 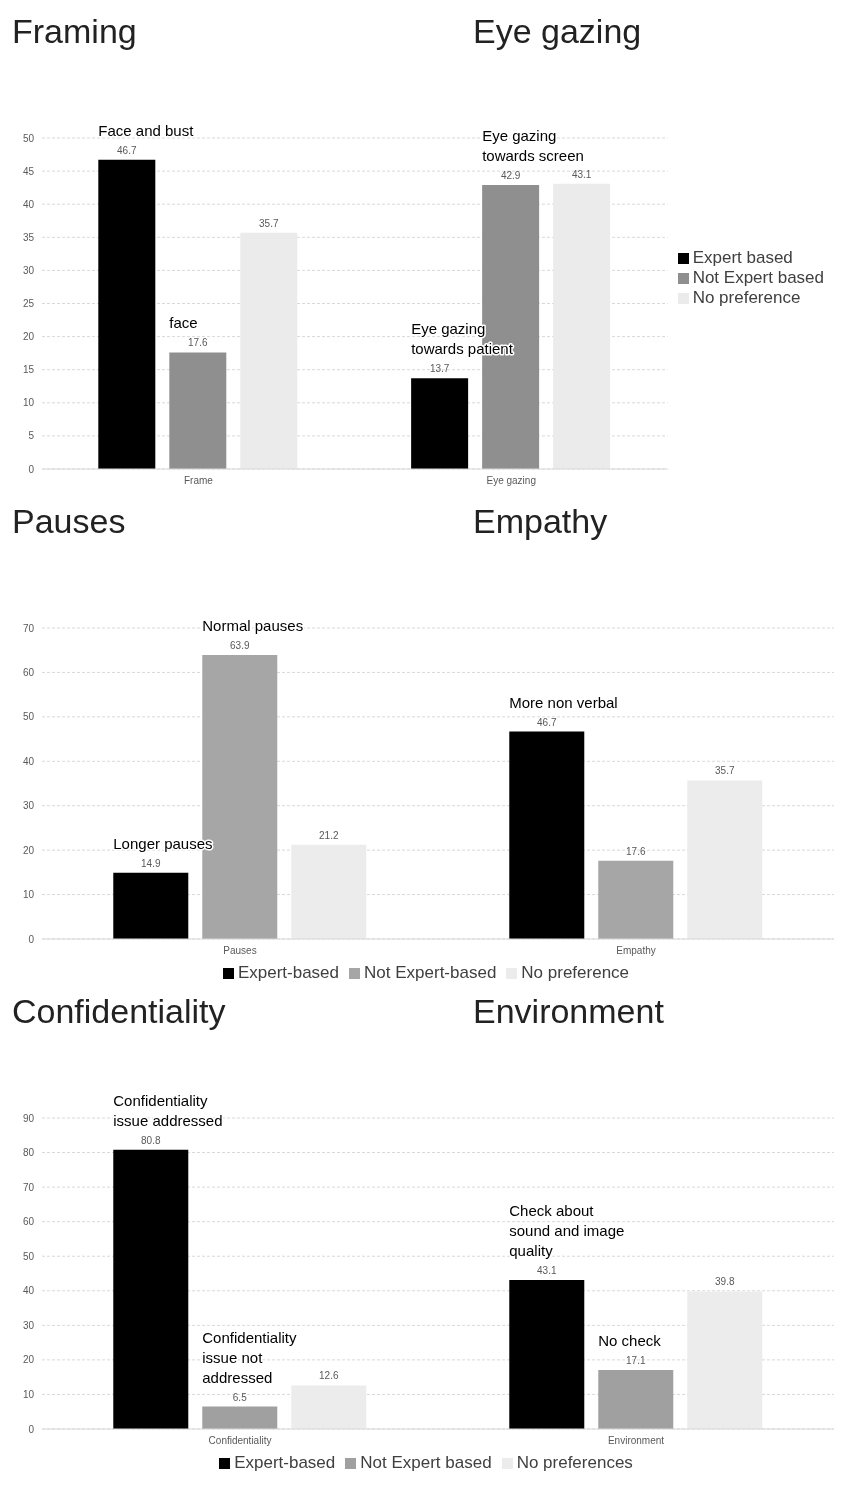 What do you see at coordinates (568, 1011) in the screenshot?
I see `chart-subtitle: Environment` at bounding box center [568, 1011].